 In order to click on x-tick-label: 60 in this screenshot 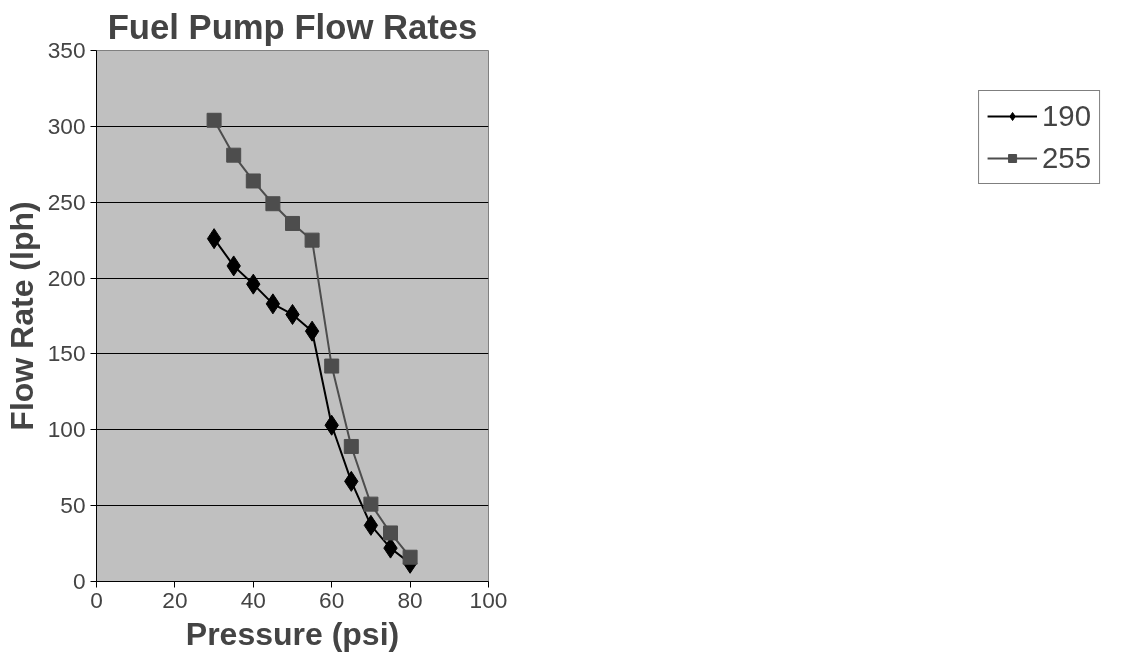, I will do `click(332, 599)`.